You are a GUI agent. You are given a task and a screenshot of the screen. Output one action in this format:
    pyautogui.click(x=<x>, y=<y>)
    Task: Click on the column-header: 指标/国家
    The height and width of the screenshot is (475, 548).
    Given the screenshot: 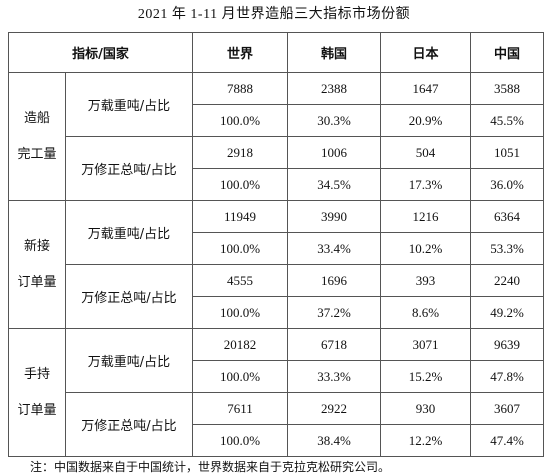 What is the action you would take?
    pyautogui.click(x=100, y=52)
    